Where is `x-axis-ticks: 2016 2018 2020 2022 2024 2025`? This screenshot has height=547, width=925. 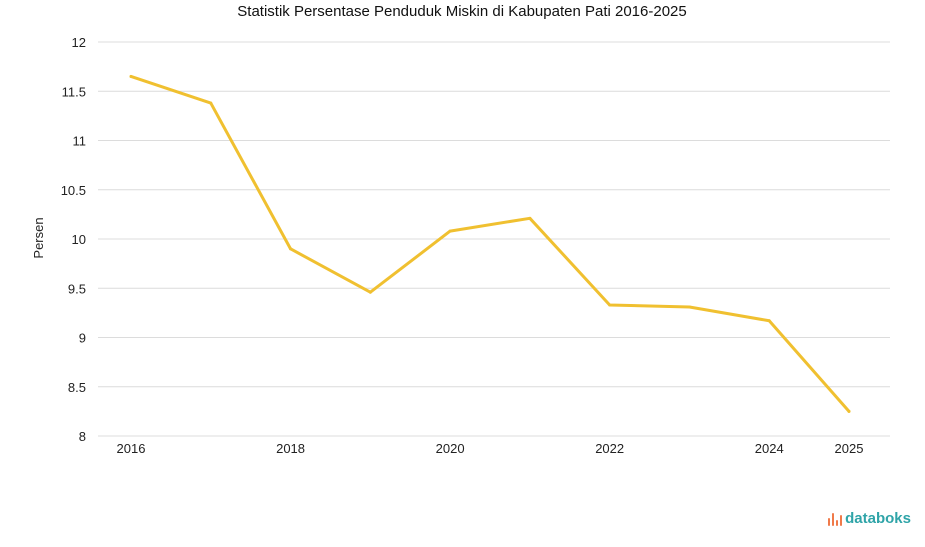
x-axis-ticks: 2016 2018 2020 2022 2024 2025 is located at coordinates (490, 448).